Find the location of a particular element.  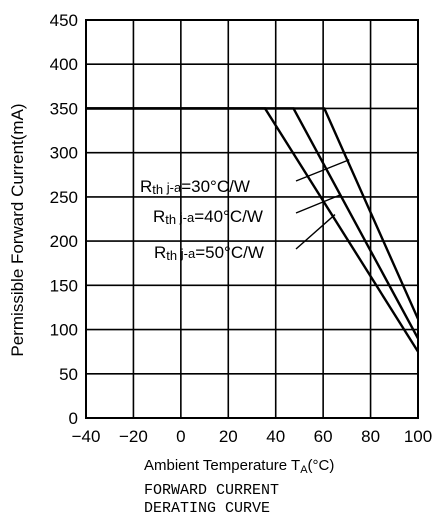

x-tick-label: 20 is located at coordinates (228, 436).